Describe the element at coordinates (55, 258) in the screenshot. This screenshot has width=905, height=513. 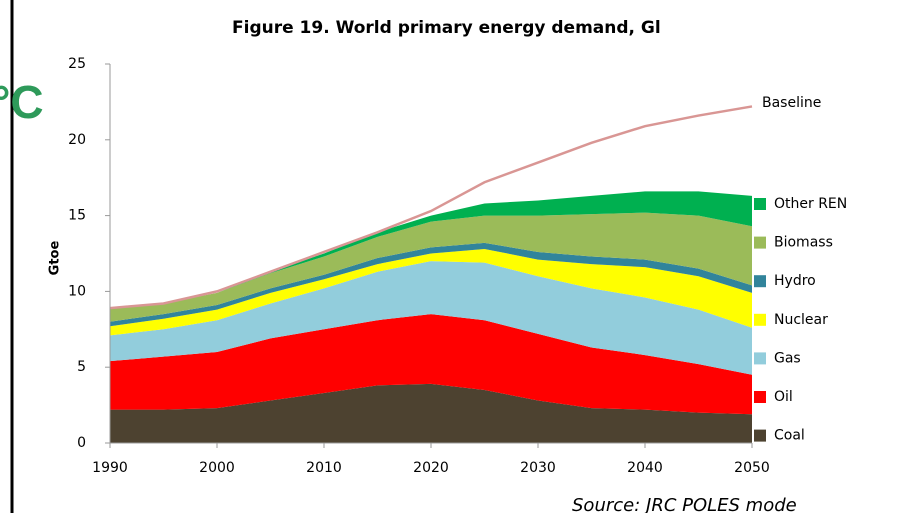
I see `y-axis-label: Gtoe` at that location.